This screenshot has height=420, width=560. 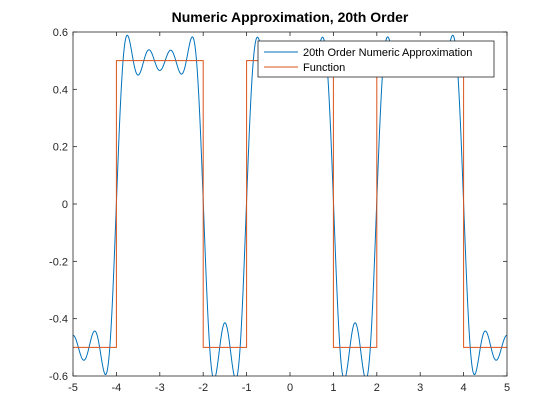 I want to click on x-tick-label: -1, so click(x=247, y=388).